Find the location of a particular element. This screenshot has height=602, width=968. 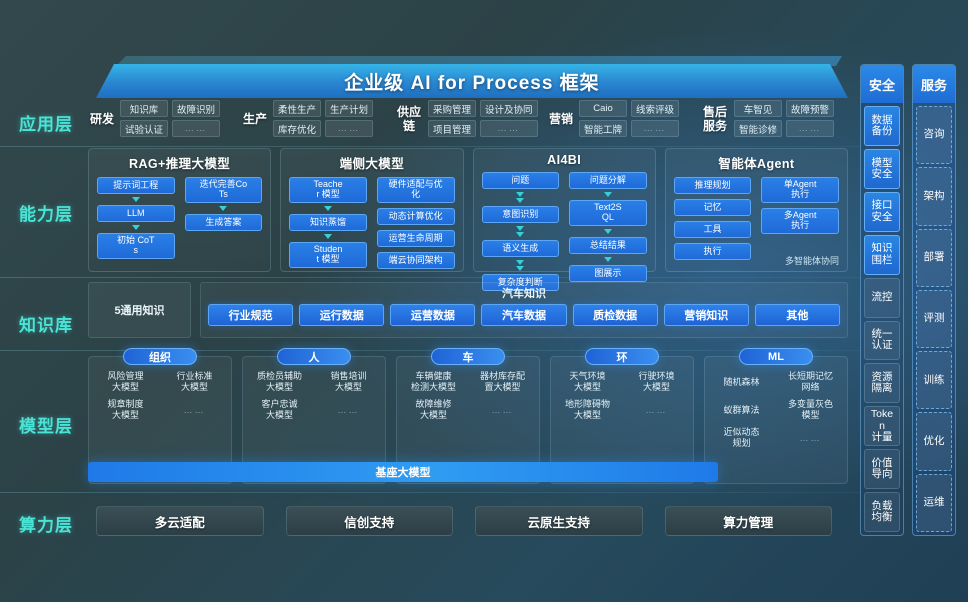

security-item-3: 知识 围栏 is located at coordinates (882, 254).